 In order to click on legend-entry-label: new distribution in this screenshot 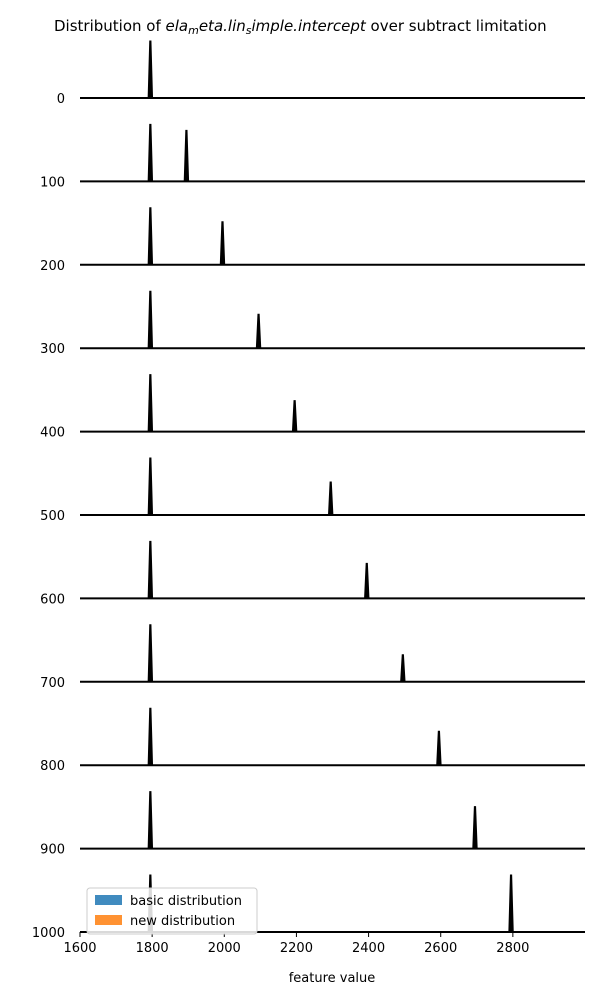, I will do `click(182, 921)`.